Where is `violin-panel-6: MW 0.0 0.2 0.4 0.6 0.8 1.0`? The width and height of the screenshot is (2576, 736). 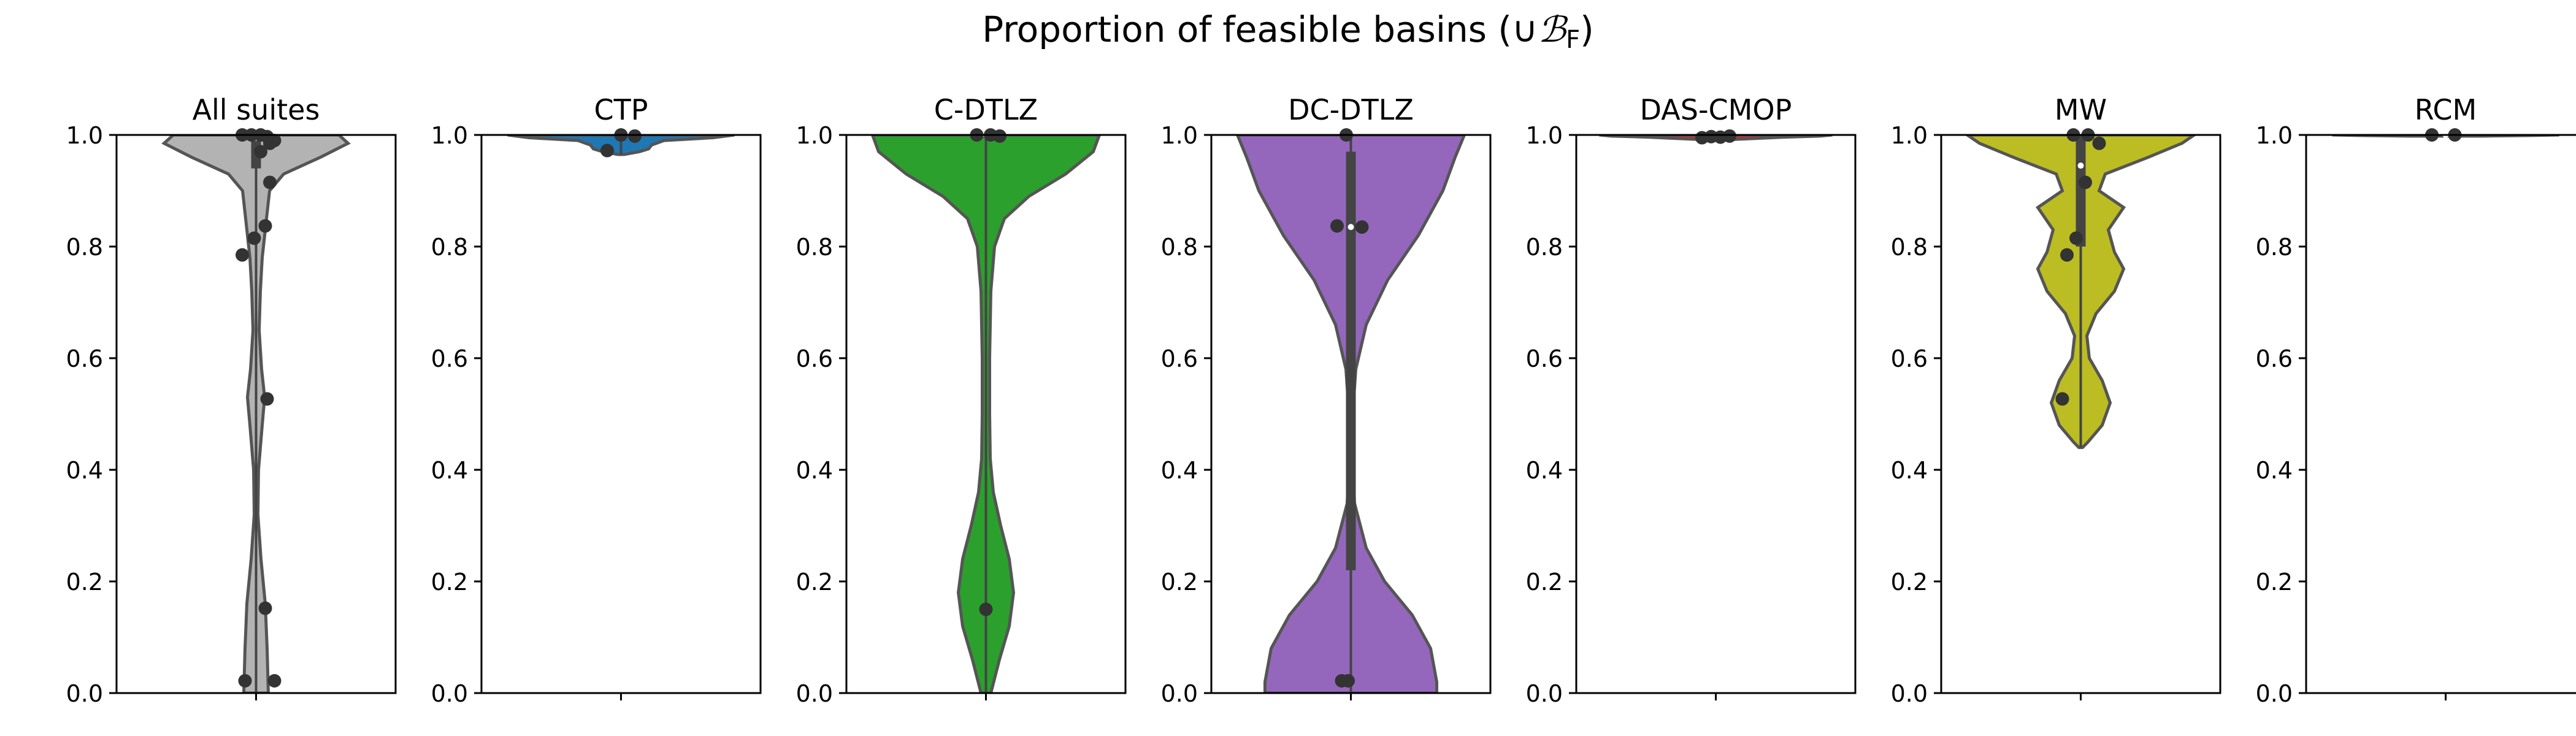
violin-panel-6: MW 0.0 0.2 0.4 0.6 0.8 1.0 is located at coordinates (2056, 400).